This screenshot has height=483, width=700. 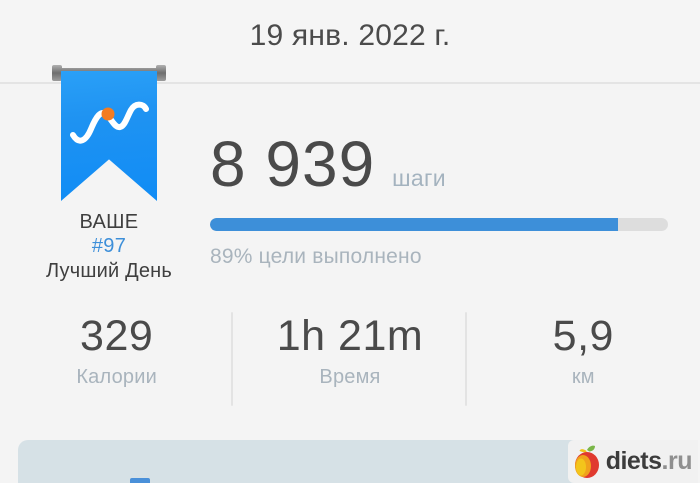 I want to click on stat-calories-value: 329, so click(x=117, y=336).